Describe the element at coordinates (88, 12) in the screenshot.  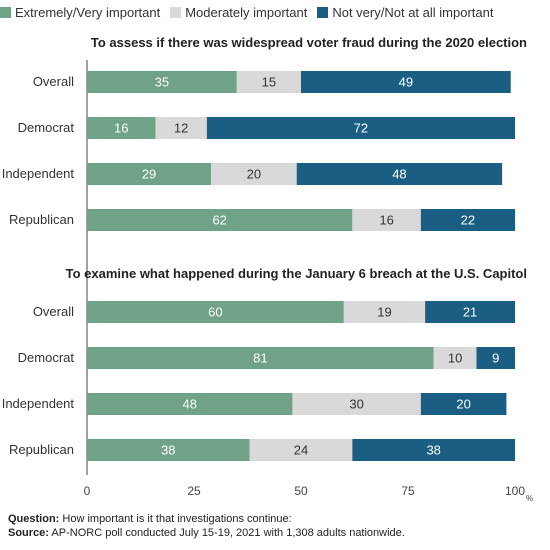
I see `legend-label-extremely-very: Extremely/Very important` at that location.